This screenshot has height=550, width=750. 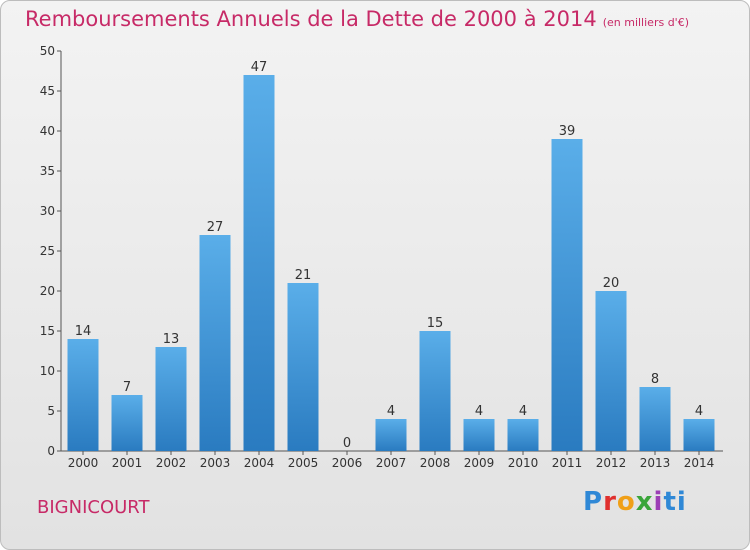 What do you see at coordinates (51, 411) in the screenshot?
I see `y-tick-label: 5` at bounding box center [51, 411].